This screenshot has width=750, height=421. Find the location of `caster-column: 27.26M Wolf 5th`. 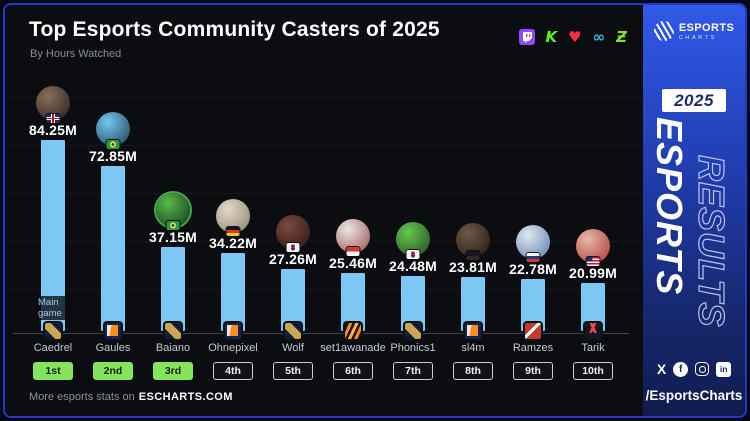

caster-column: 27.26M Wolf 5th is located at coordinates (293, 210).